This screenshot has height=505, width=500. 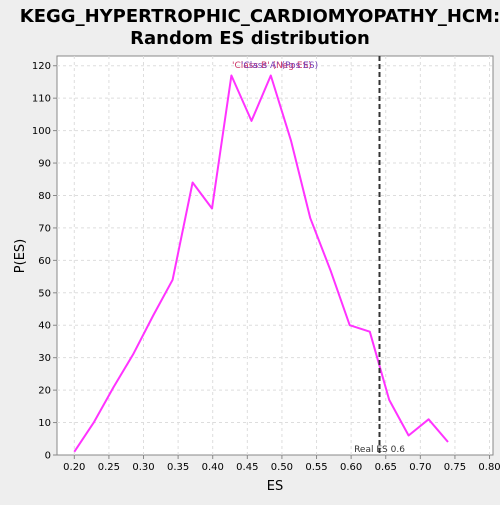 What do you see at coordinates (41, 131) in the screenshot?
I see `y-tick-label: 100` at bounding box center [41, 131].